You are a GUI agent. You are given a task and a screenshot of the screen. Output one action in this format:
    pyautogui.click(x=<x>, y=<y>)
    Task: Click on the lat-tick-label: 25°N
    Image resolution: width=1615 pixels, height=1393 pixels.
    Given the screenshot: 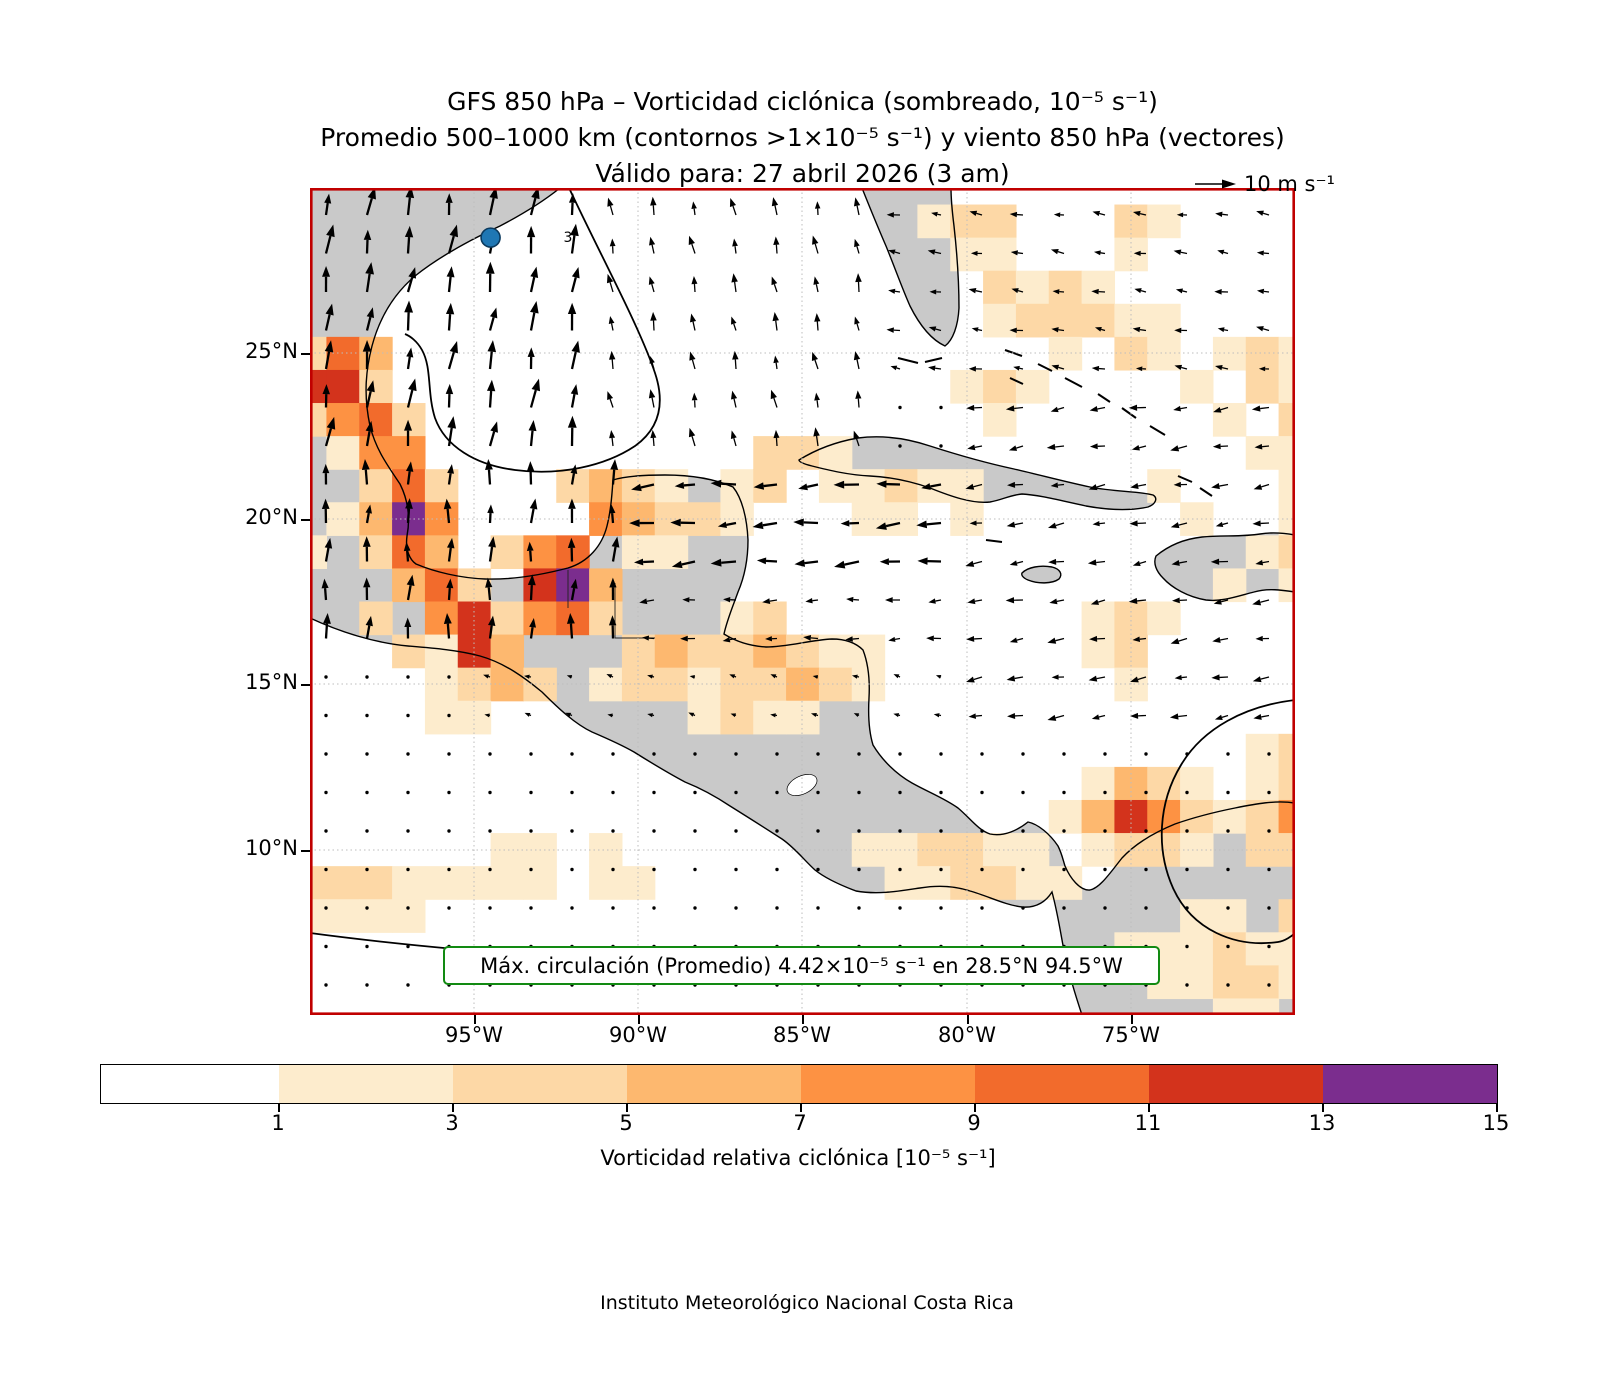 What is the action you would take?
    pyautogui.click(x=271, y=351)
    